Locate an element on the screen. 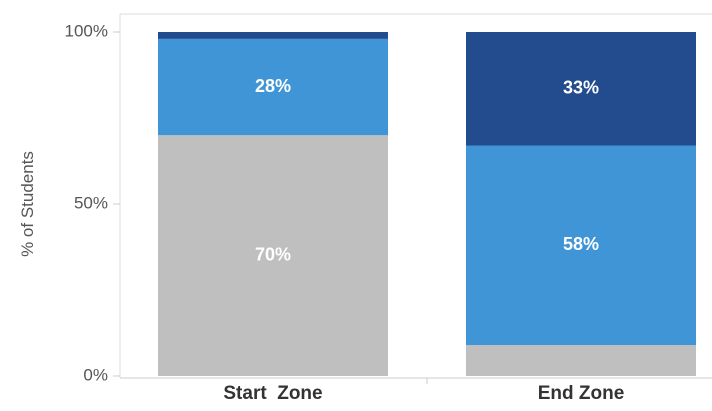 This screenshot has height=411, width=712. y-tick-label: 50% is located at coordinates (91, 202).